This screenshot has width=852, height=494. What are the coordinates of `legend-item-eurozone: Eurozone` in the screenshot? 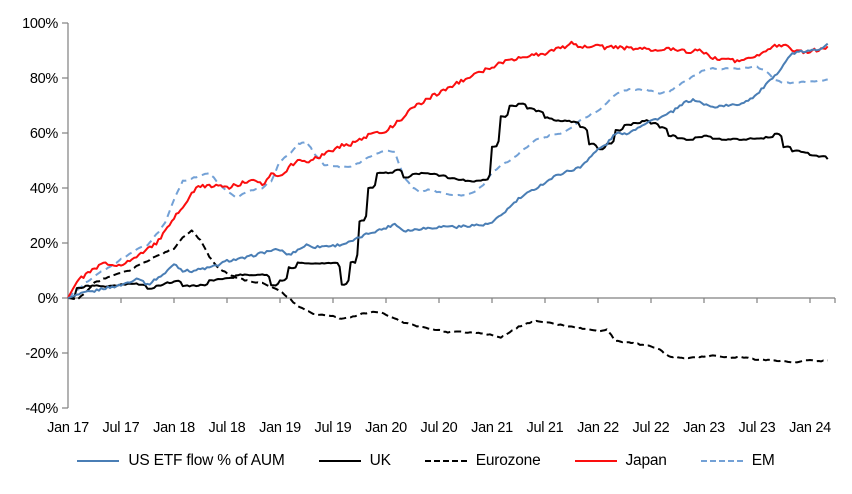 It's located at (482, 461).